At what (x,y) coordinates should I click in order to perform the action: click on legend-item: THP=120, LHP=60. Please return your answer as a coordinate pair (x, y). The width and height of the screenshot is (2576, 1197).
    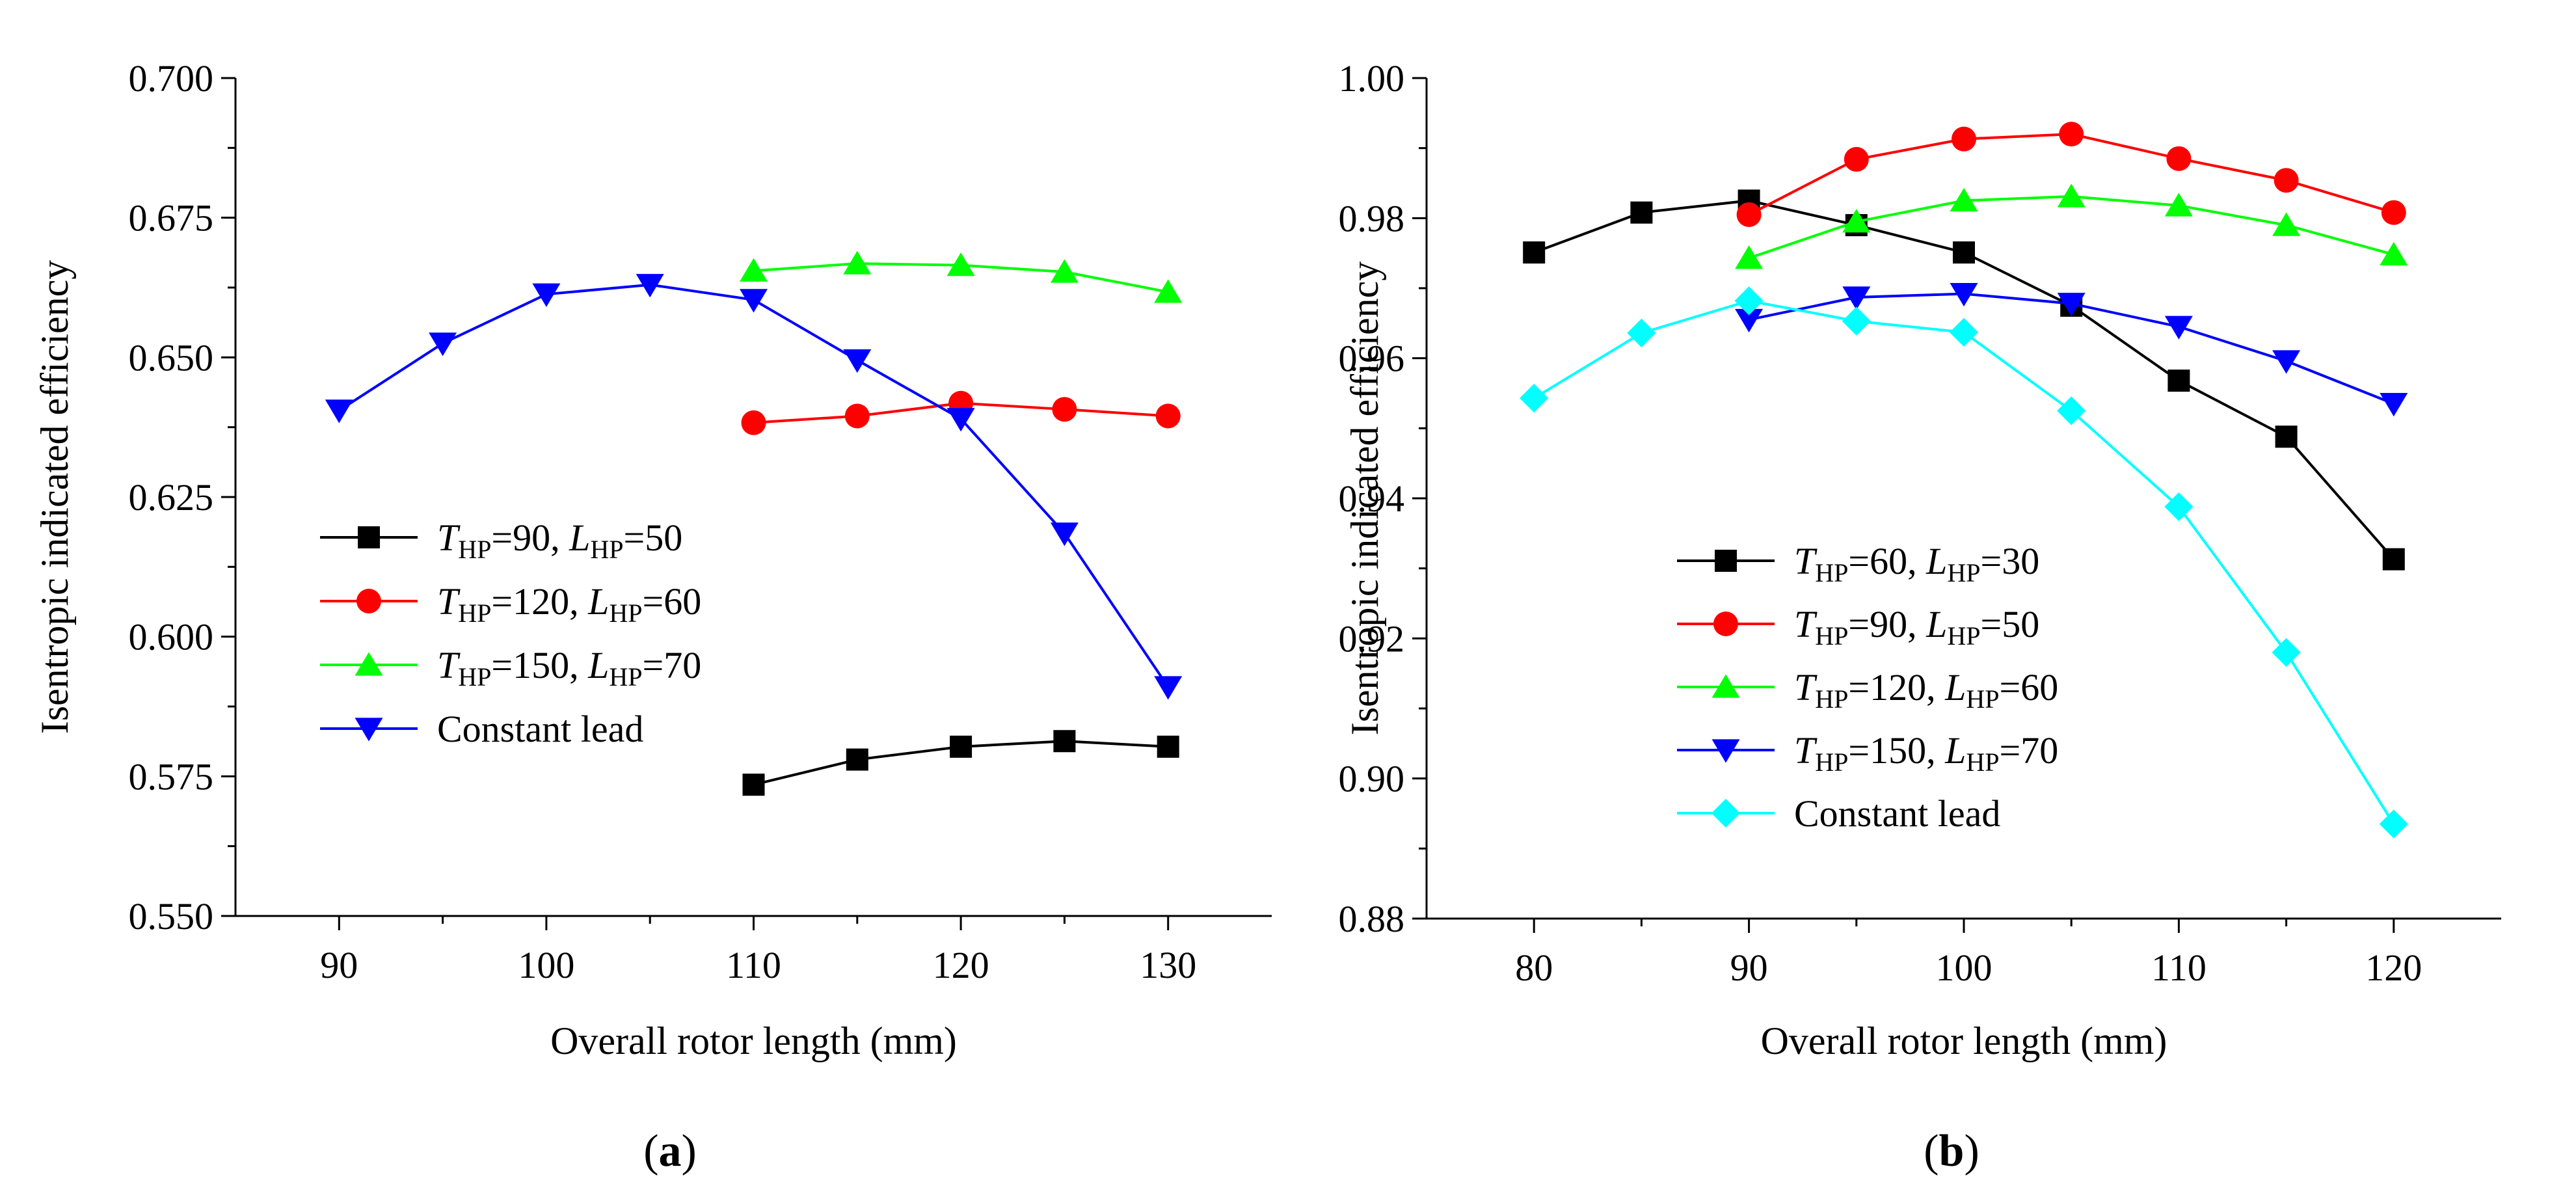
    Looking at the image, I should click on (1867, 690).